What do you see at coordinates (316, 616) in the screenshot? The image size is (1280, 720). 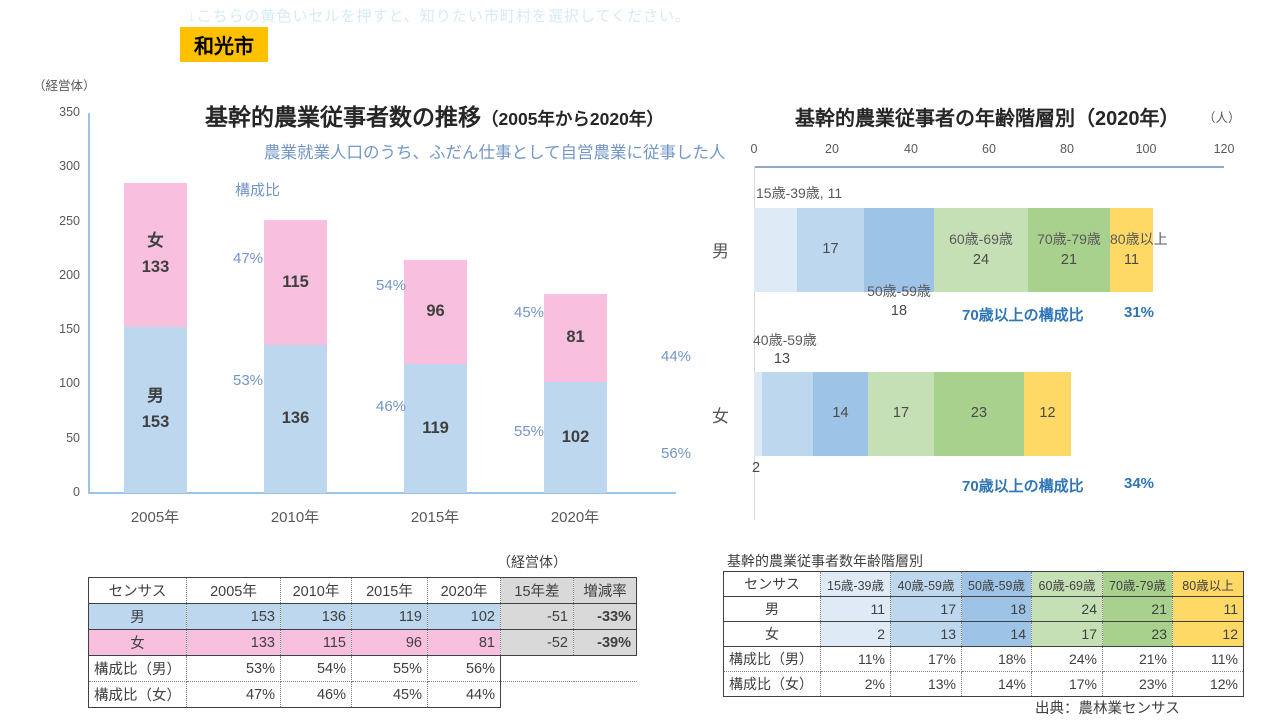 I see `lt-male-2010: 136` at bounding box center [316, 616].